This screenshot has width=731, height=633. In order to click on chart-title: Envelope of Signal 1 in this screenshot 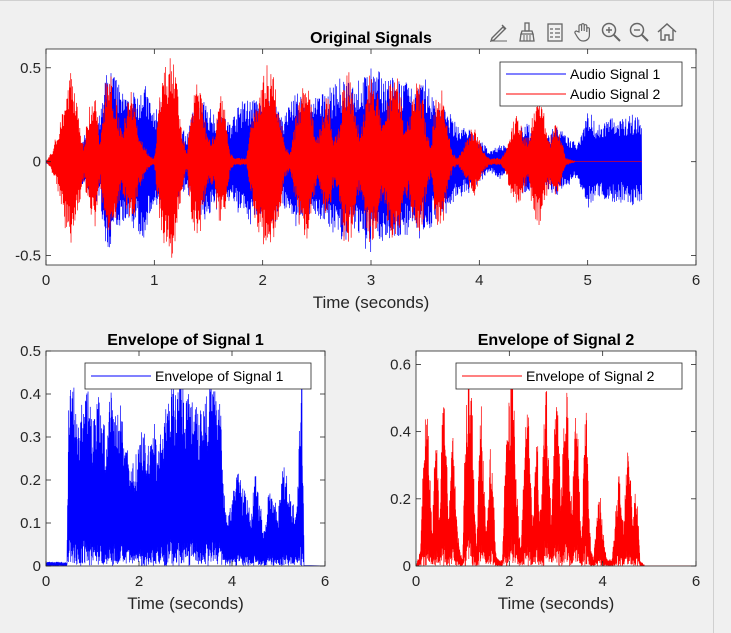, I will do `click(185, 340)`.